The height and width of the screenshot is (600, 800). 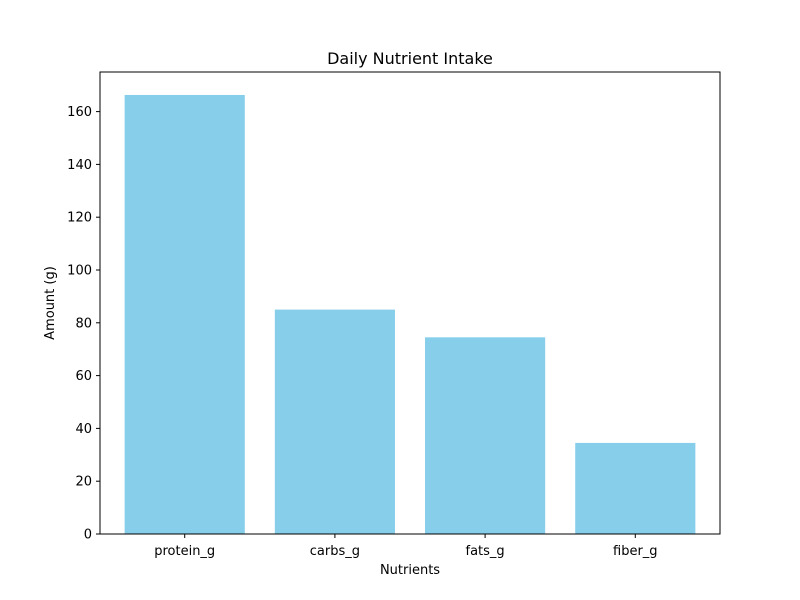 What do you see at coordinates (79, 165) in the screenshot?
I see `y-tick-label: 140` at bounding box center [79, 165].